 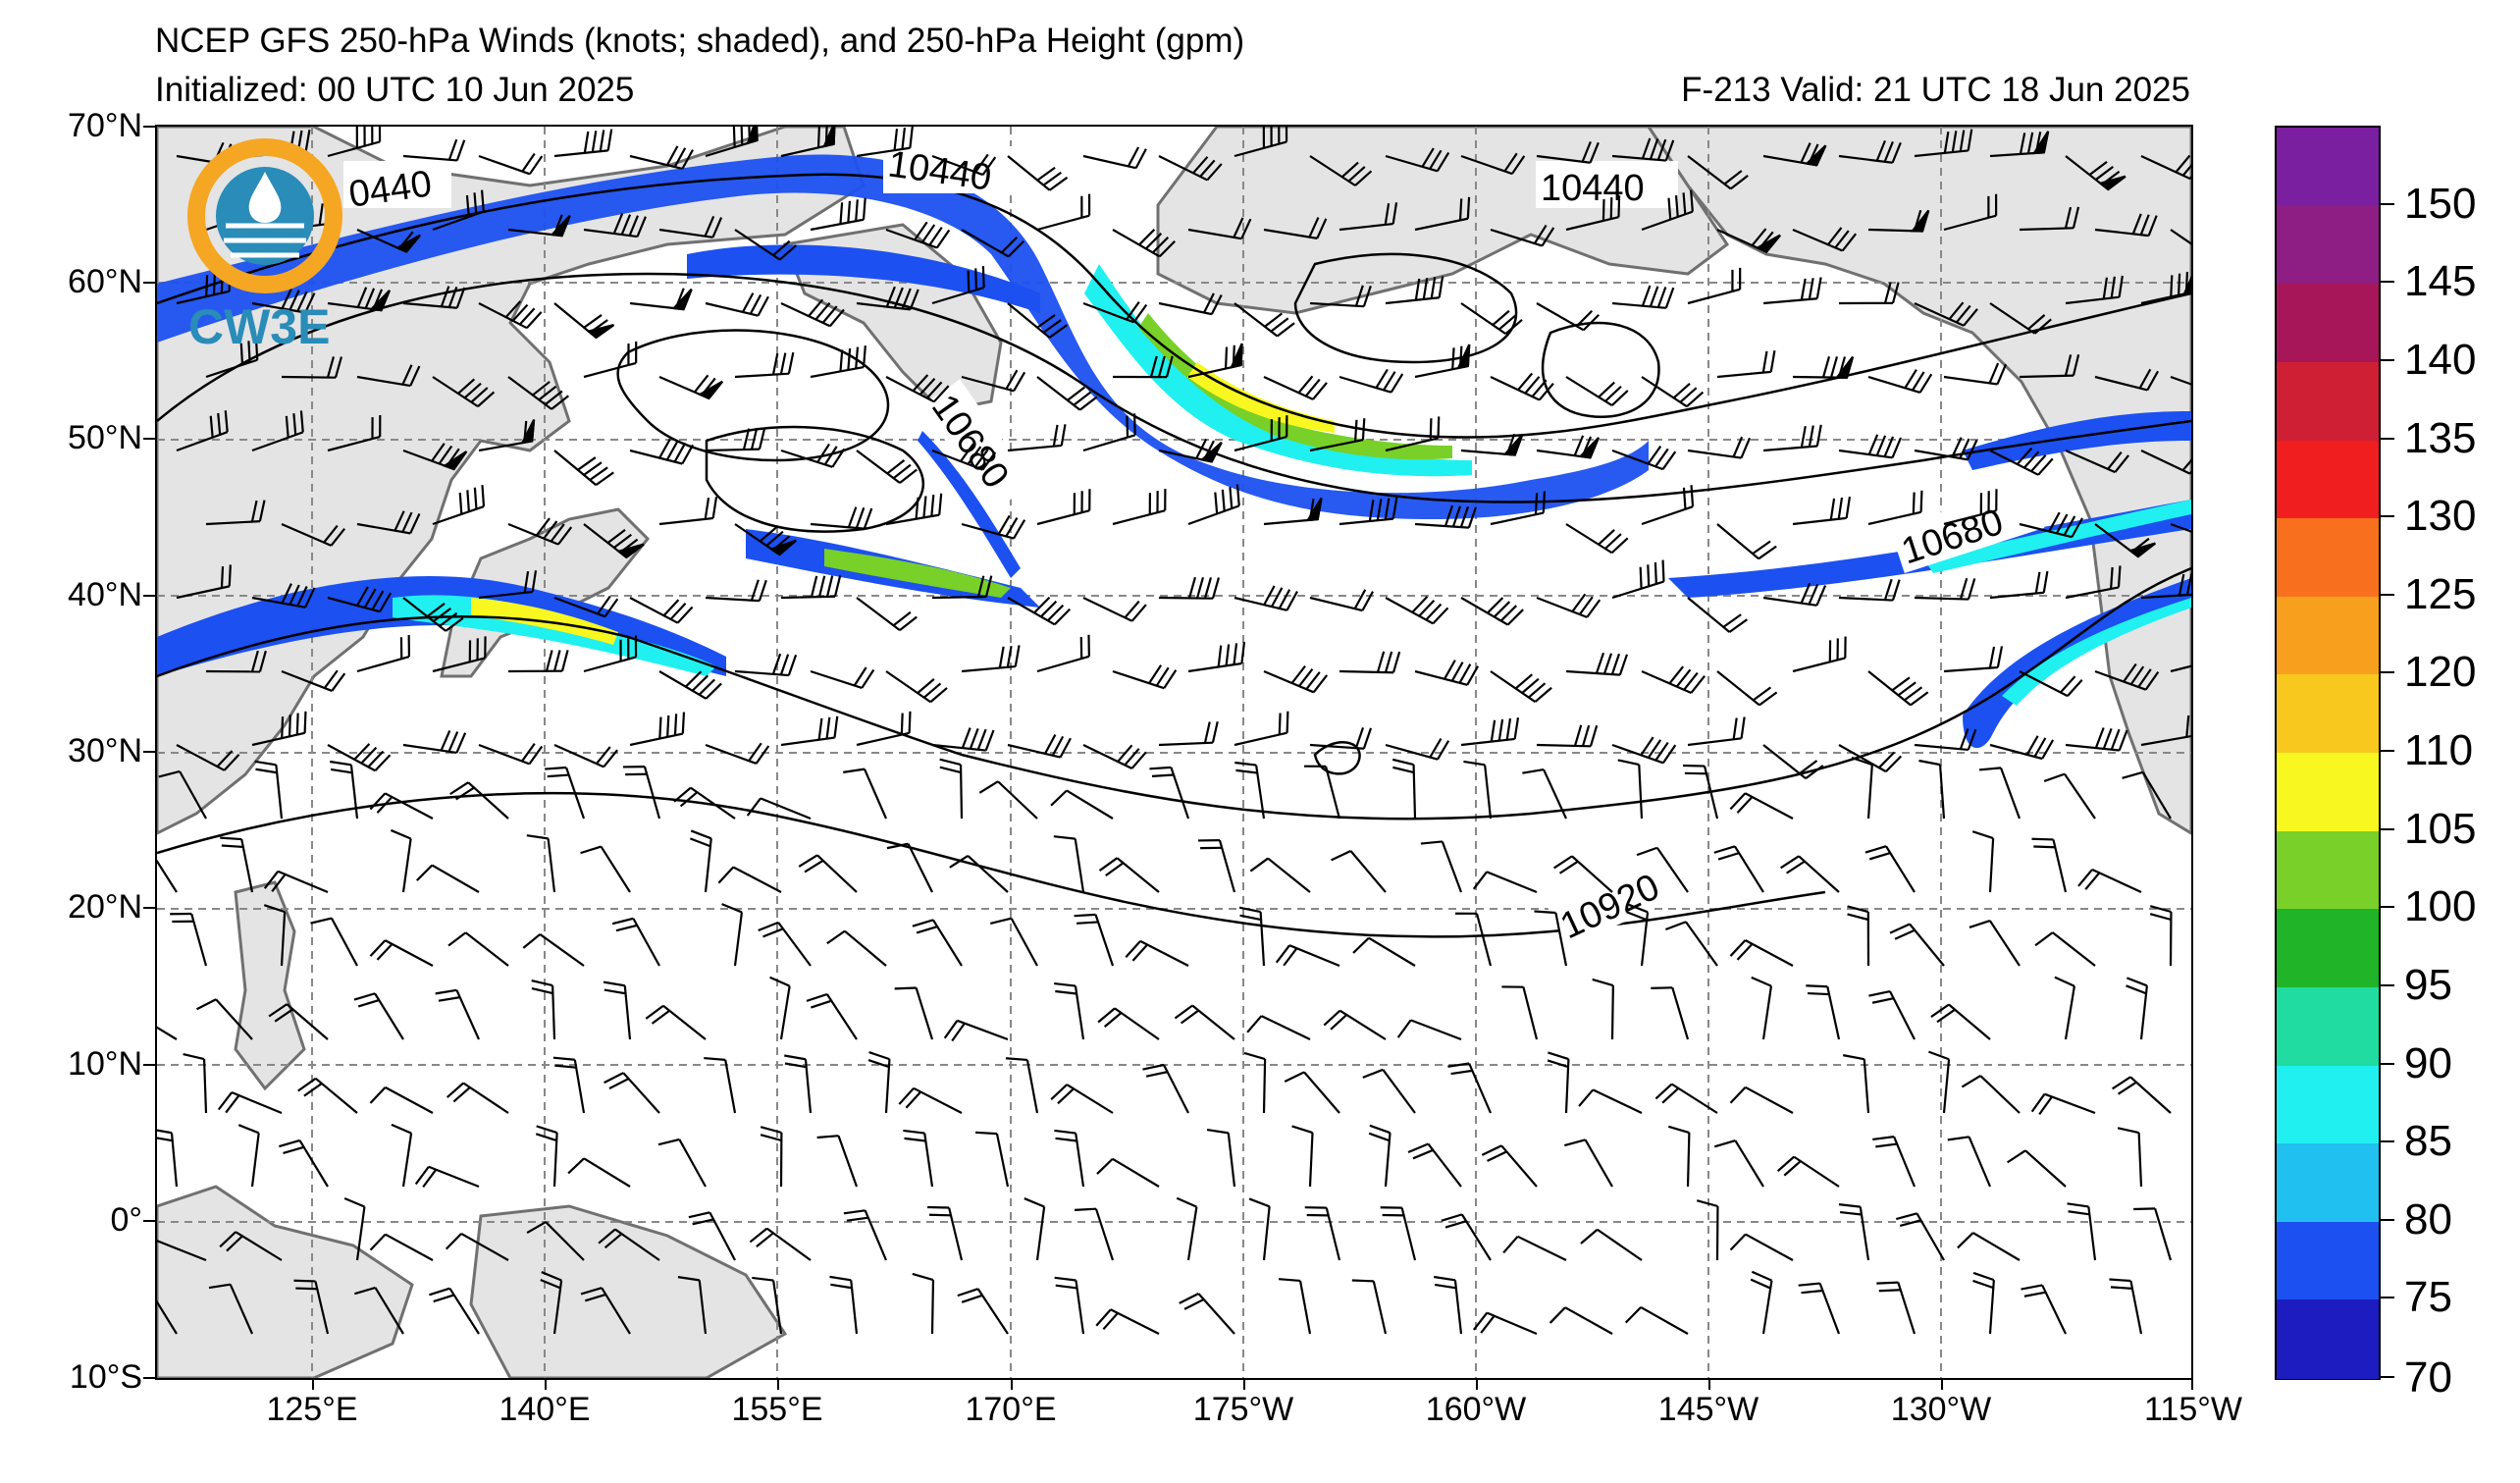 What do you see at coordinates (105, 126) in the screenshot?
I see `lat-label-70n: 70°N` at bounding box center [105, 126].